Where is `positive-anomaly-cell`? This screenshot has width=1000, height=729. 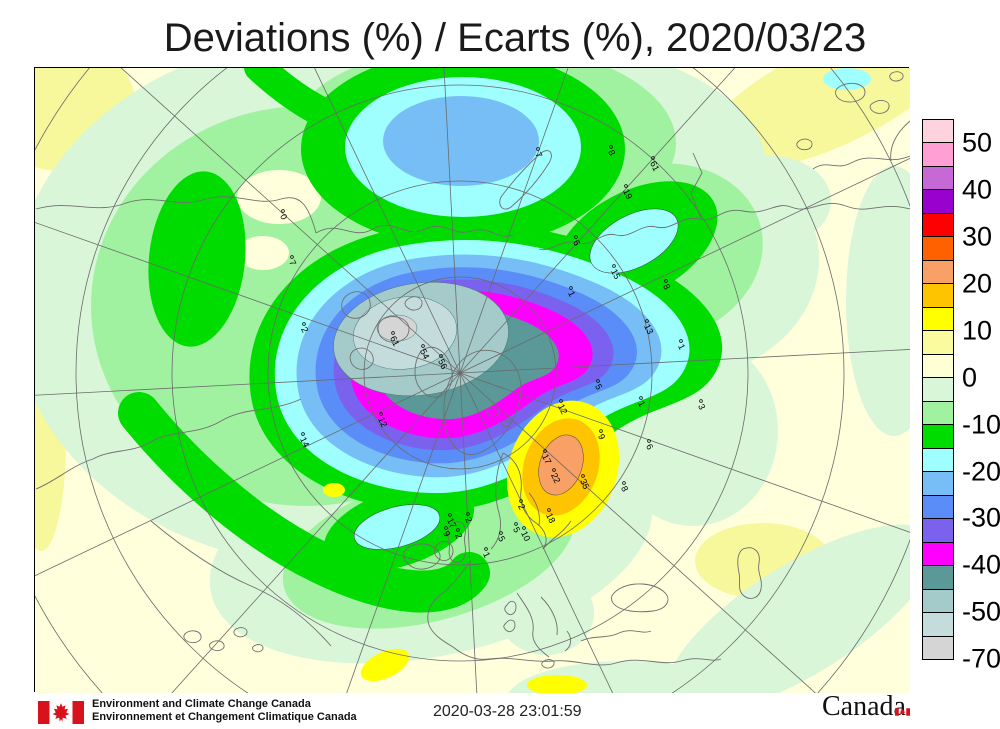
positive-anomaly-cell is located at coordinates (563, 469).